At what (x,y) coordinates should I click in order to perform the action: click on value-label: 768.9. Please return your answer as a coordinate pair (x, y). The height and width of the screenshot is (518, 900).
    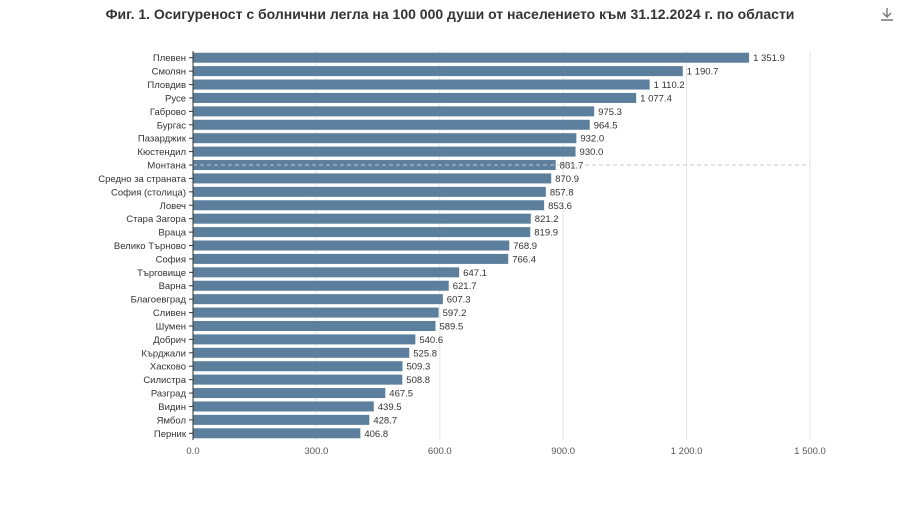
    Looking at the image, I should click on (525, 246).